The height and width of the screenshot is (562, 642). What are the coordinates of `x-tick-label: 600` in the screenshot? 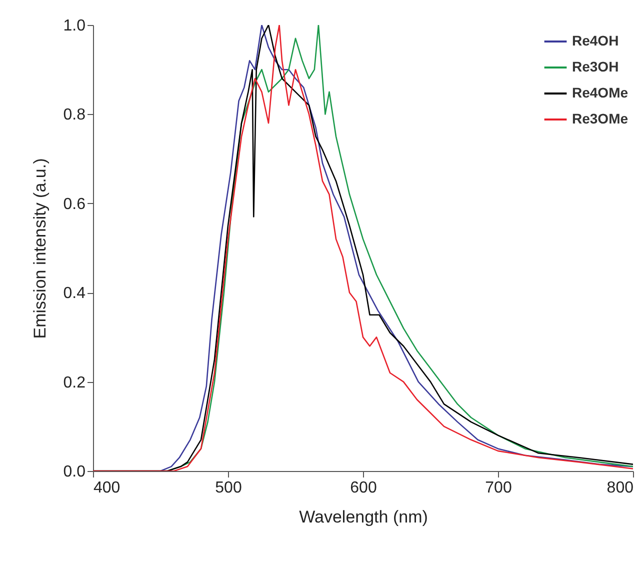 It's located at (363, 488).